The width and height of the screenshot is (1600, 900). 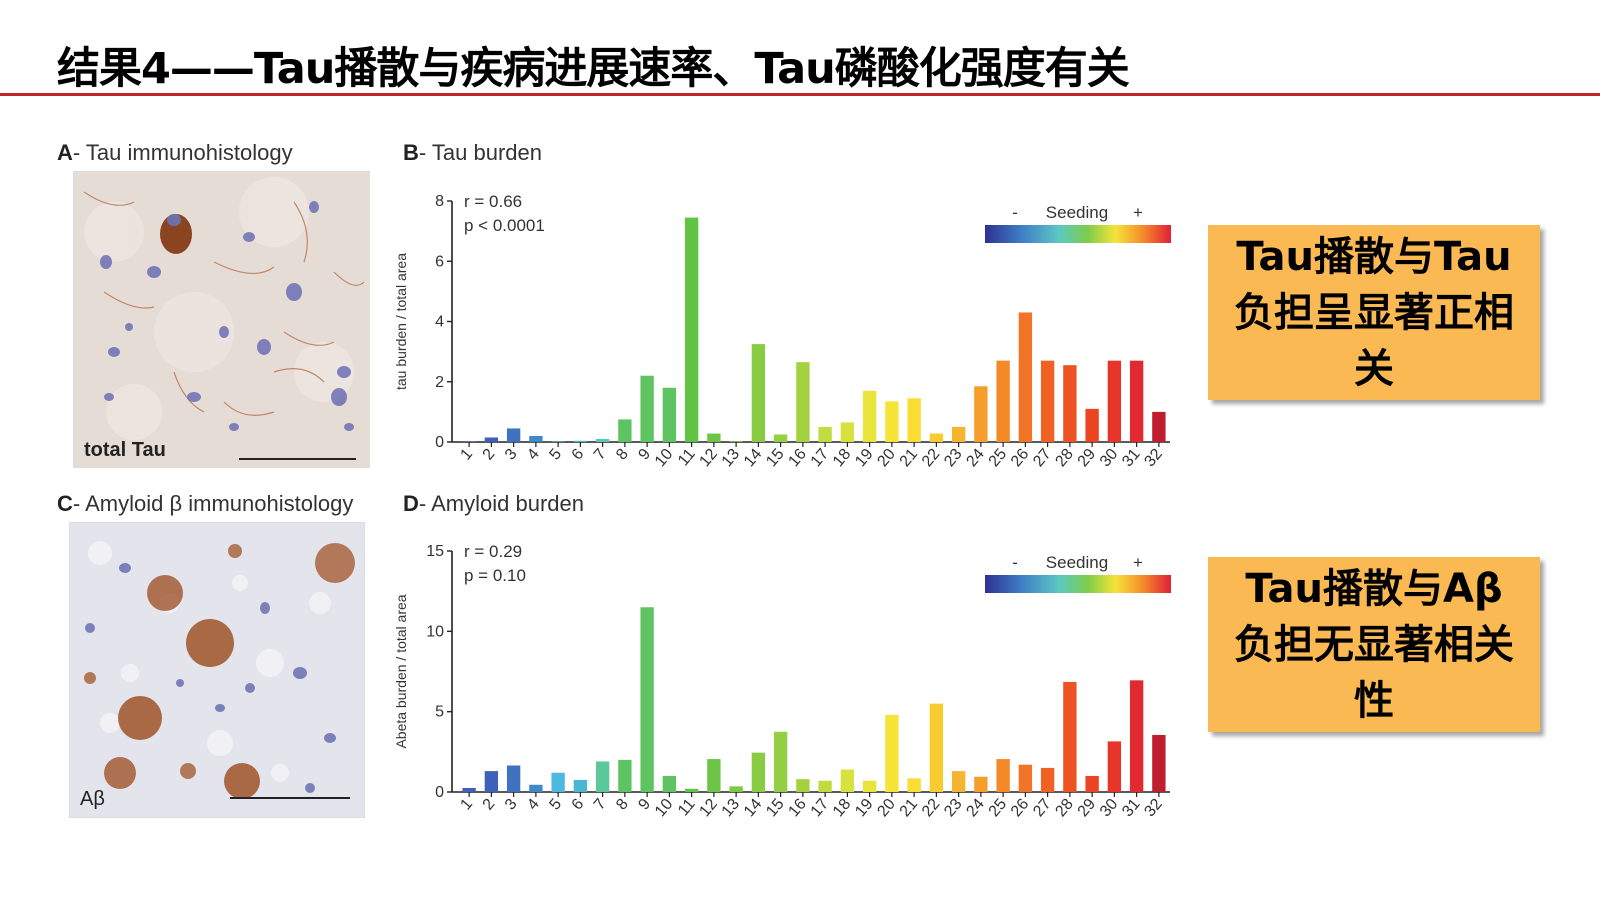 What do you see at coordinates (493, 551) in the screenshot?
I see `abeta-stat-r: r = 0.29` at bounding box center [493, 551].